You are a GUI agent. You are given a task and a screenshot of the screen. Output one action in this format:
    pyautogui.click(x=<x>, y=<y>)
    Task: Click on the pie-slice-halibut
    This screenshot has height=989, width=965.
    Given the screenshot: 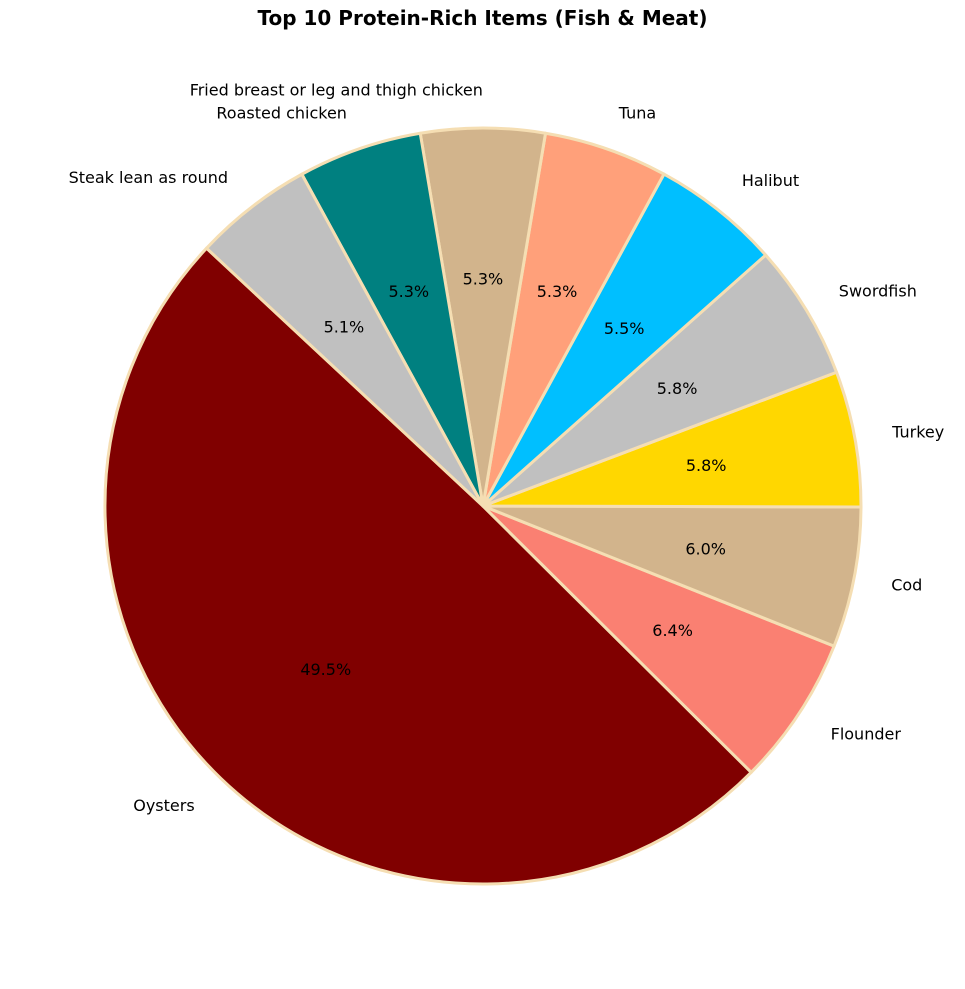 What is the action you would take?
    pyautogui.click(x=624, y=340)
    